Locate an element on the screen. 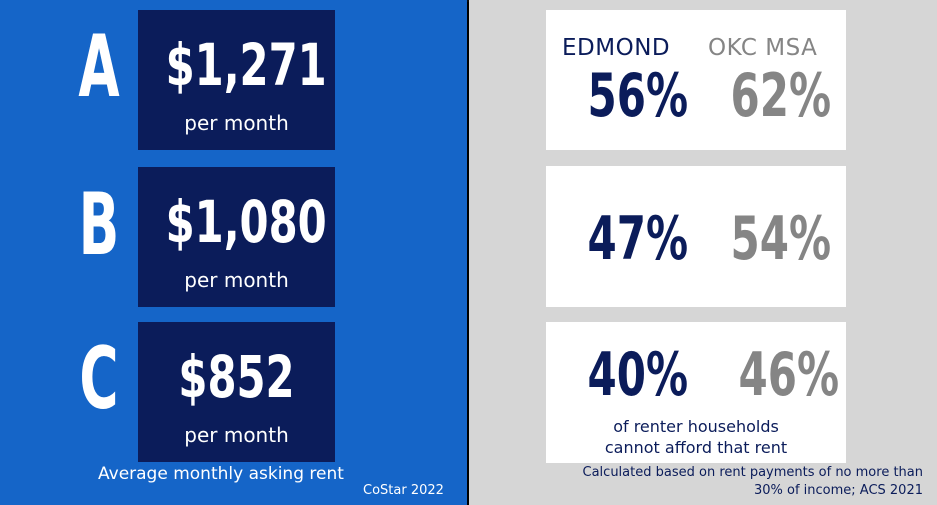 The width and height of the screenshot is (937, 505). class-c-rent-unit: per month is located at coordinates (236, 435).